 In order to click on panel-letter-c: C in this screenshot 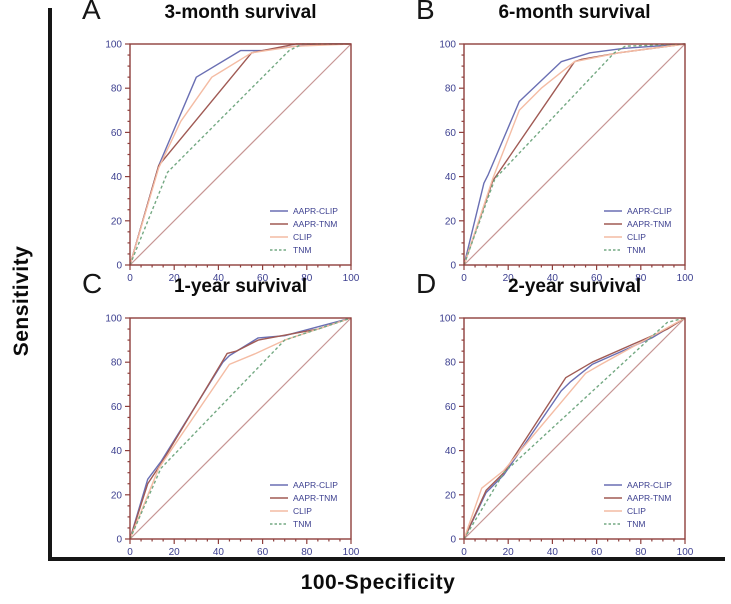, I will do `click(92, 283)`.